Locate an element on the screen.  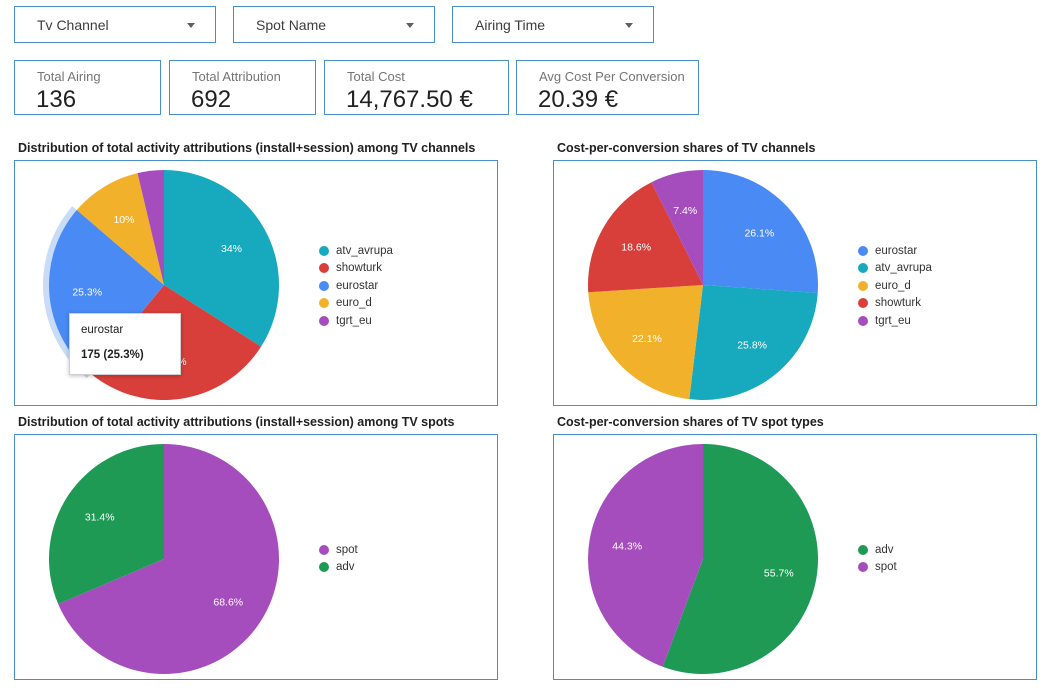
slice-label: 25.8% is located at coordinates (752, 345).